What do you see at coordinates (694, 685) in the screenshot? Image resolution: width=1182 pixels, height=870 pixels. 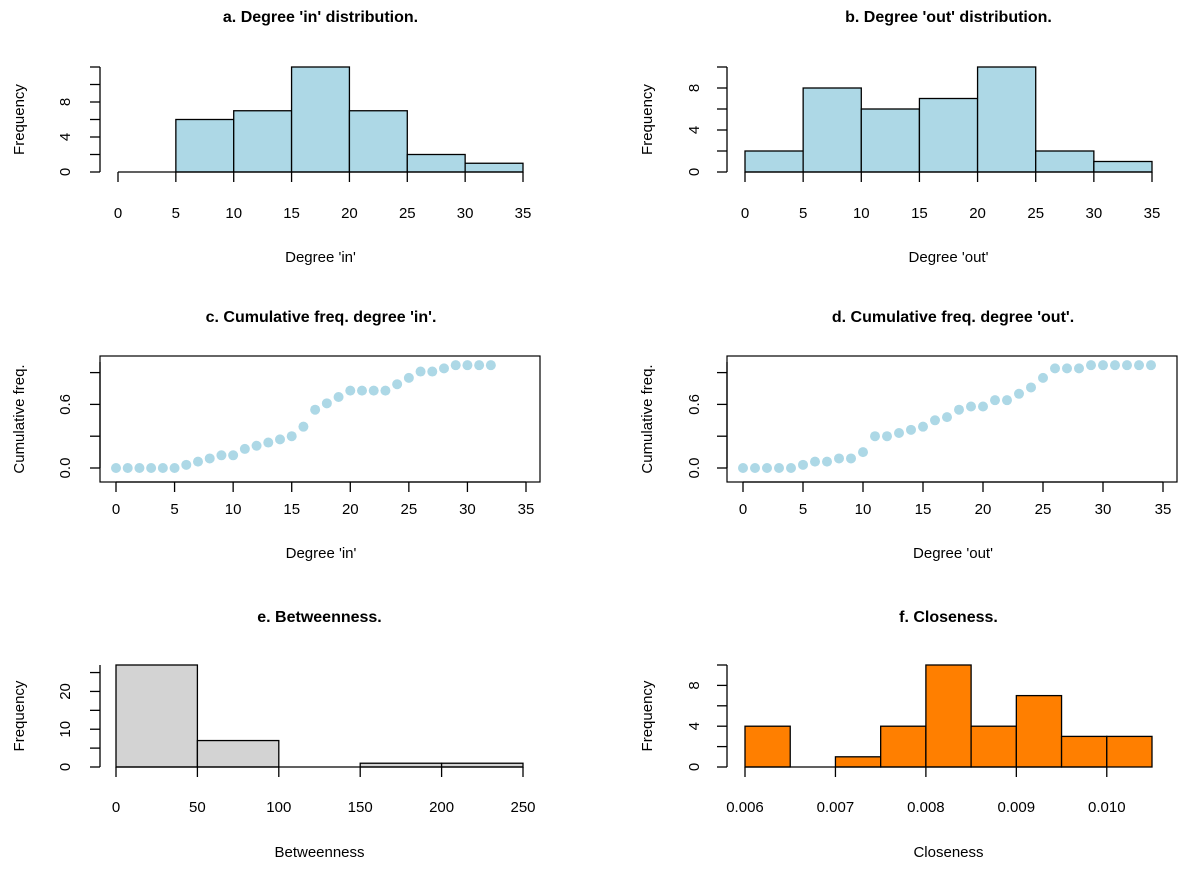 I see `y-tick-label: 8` at bounding box center [694, 685].